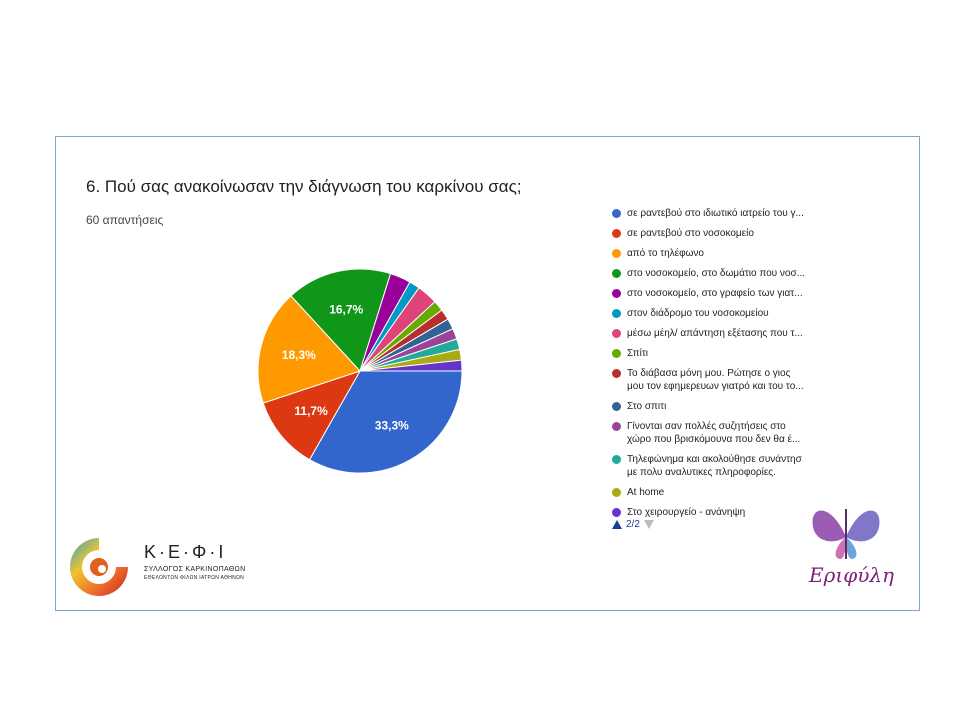 The width and height of the screenshot is (960, 720). What do you see at coordinates (762, 353) in the screenshot?
I see `legend-item: Σπίτι` at bounding box center [762, 353].